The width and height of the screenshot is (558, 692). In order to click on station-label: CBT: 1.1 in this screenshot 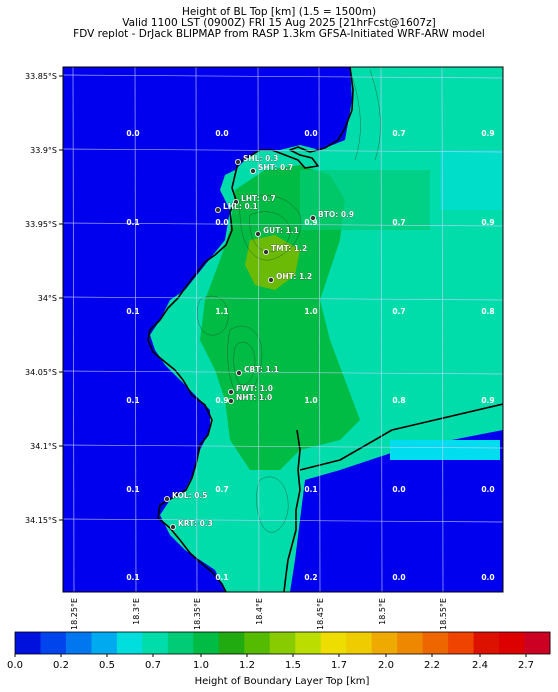, I will do `click(261, 369)`.